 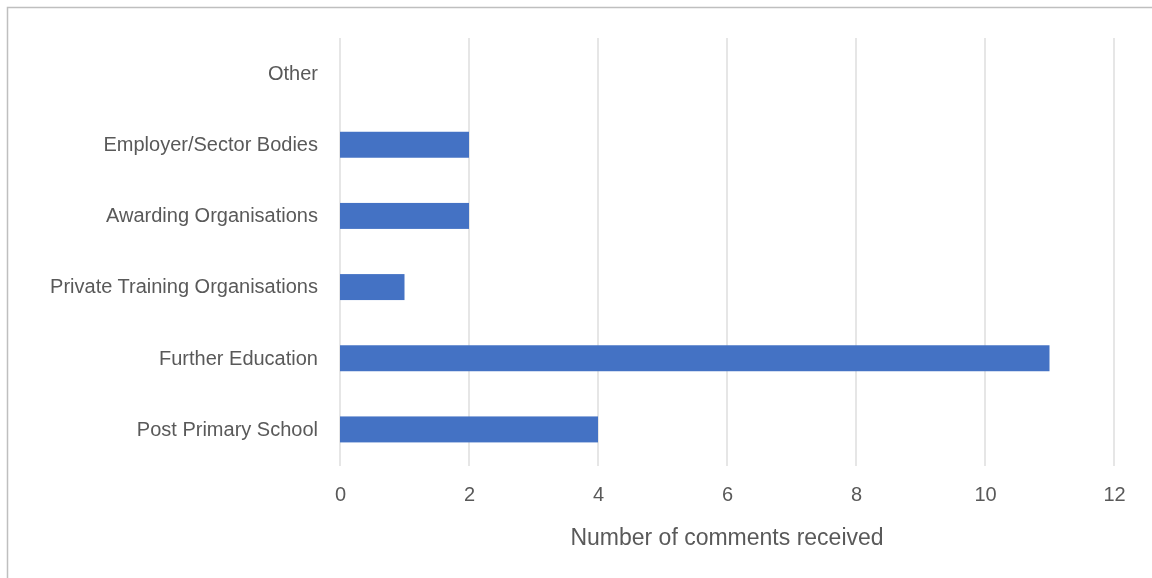 I want to click on x-tick-label: 10, so click(x=985, y=494).